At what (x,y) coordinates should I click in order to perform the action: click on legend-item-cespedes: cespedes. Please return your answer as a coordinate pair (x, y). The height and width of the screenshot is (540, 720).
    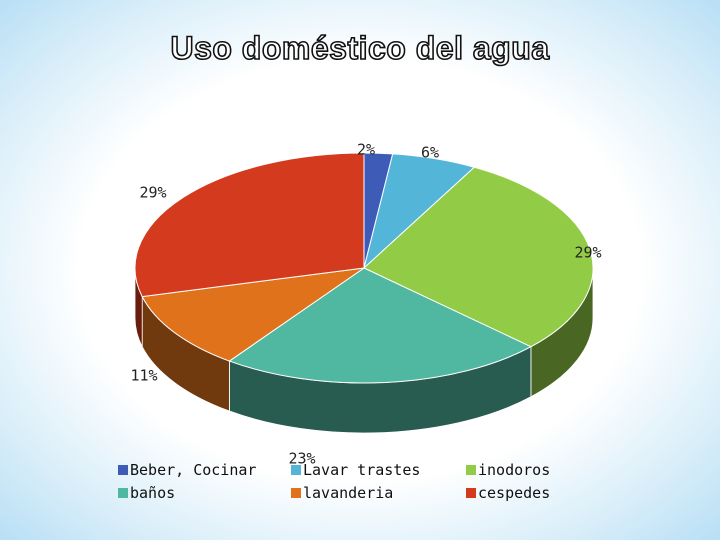
    Looking at the image, I should click on (508, 493).